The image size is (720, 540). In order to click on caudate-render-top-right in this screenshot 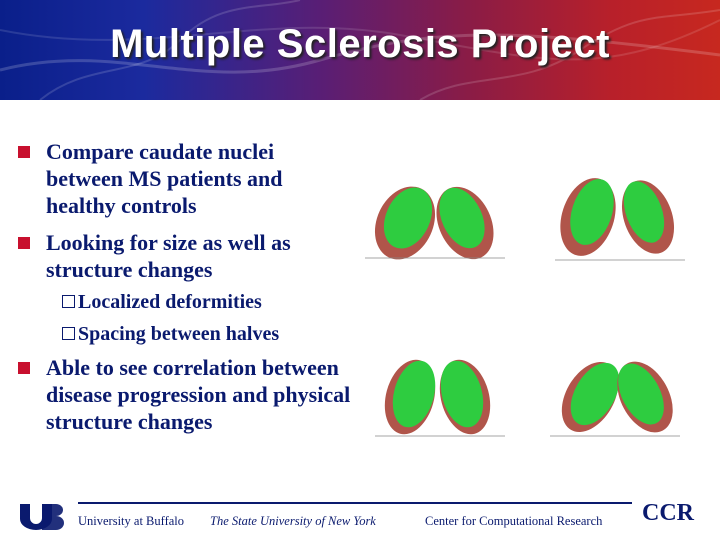, I will do `click(620, 219)`.